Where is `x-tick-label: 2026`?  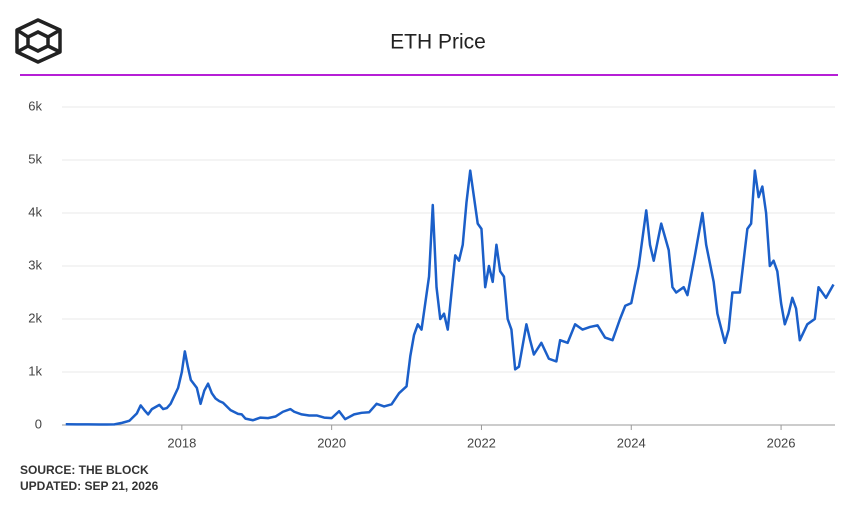 x-tick-label: 2026 is located at coordinates (781, 442).